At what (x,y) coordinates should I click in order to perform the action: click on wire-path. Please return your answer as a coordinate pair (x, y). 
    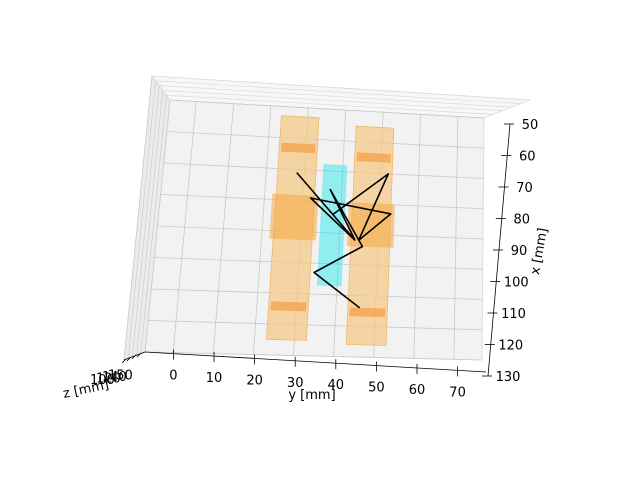
    Looking at the image, I should click on (344, 240).